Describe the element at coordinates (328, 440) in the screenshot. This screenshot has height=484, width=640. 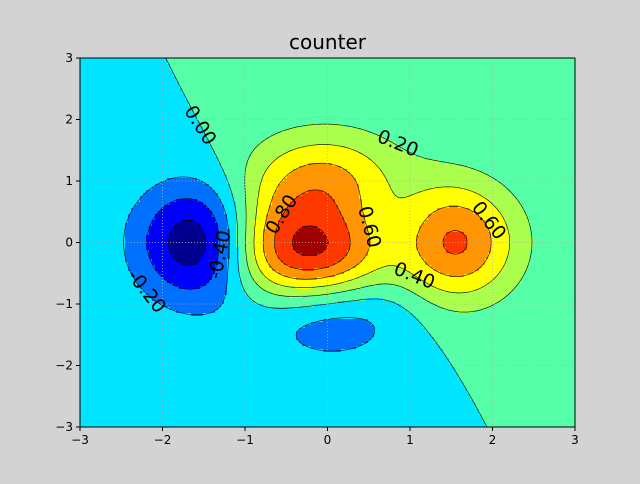
I see `x-tick-label: 0` at that location.